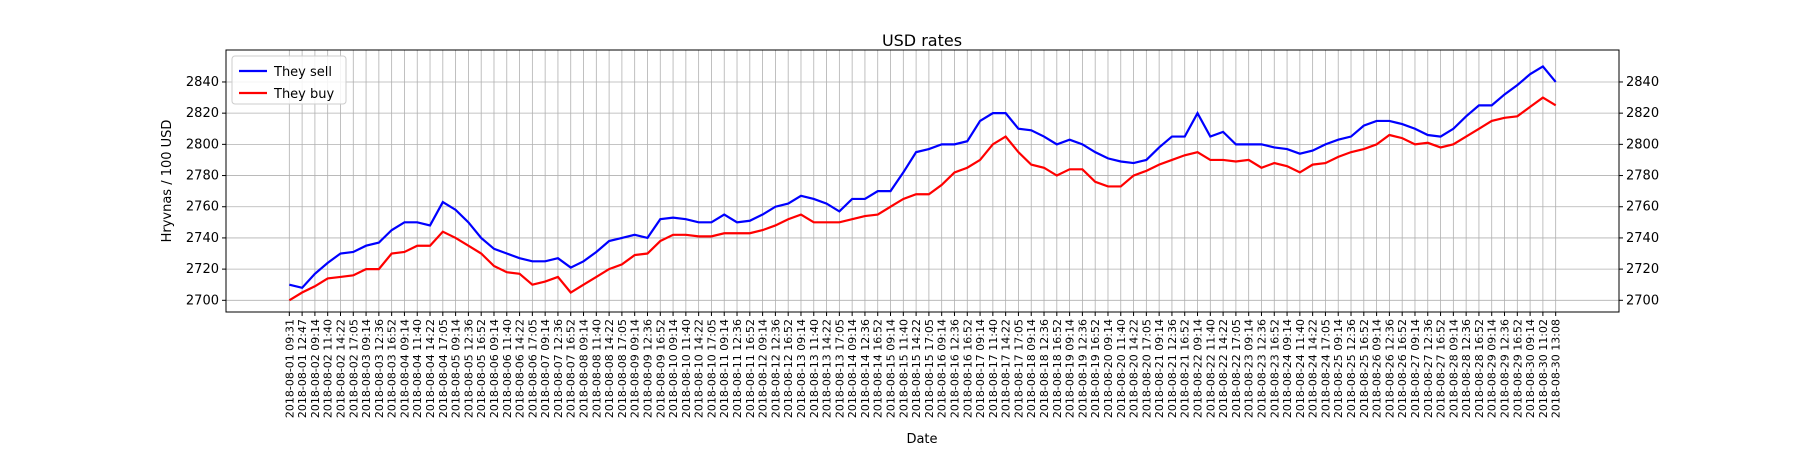 This screenshot has height=459, width=1800. Describe the element at coordinates (1249, 368) in the screenshot. I see `x-tick-label: 2018-08-23 09:14` at that location.